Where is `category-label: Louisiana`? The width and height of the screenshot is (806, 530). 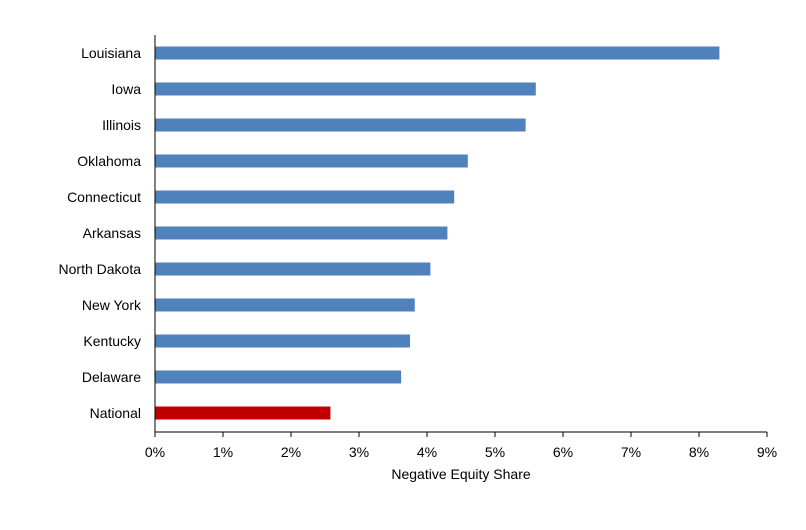
category-label: Louisiana is located at coordinates (111, 53).